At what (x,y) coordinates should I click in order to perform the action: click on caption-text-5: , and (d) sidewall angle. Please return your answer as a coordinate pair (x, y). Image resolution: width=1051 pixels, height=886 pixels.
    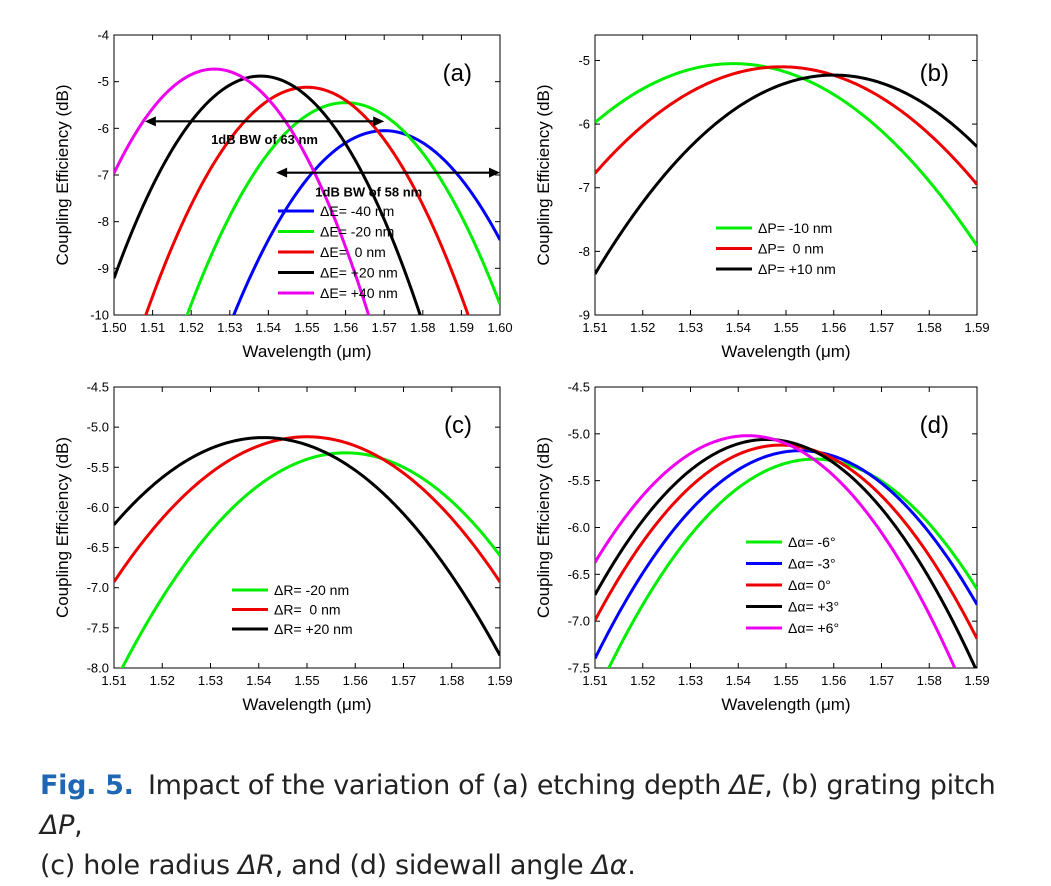
    Looking at the image, I should click on (433, 865).